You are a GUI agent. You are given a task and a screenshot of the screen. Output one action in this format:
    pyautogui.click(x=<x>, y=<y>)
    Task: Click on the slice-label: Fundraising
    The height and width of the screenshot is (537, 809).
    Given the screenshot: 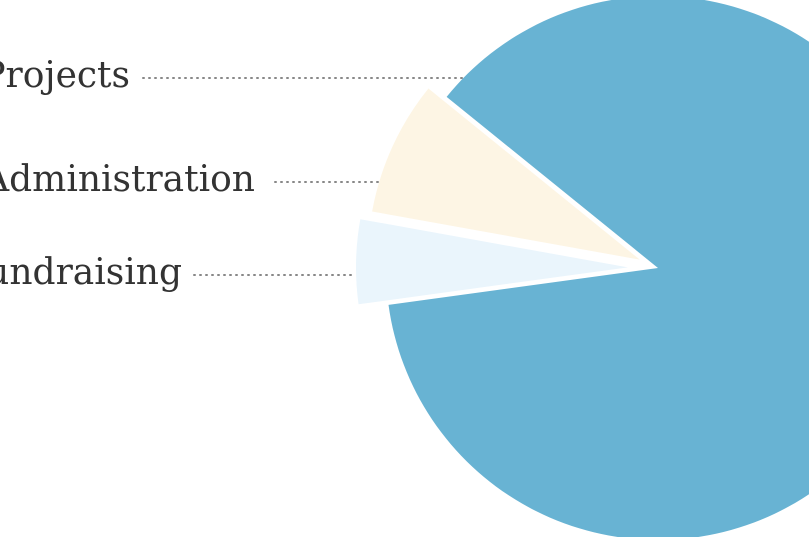 What is the action you would take?
    pyautogui.click(x=91, y=272)
    